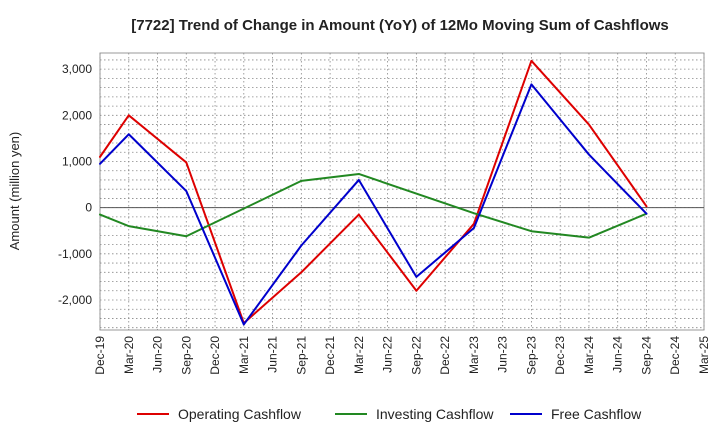 The height and width of the screenshot is (440, 720). What do you see at coordinates (675, 355) in the screenshot?
I see `x-tick-label: Dec-24` at bounding box center [675, 355].